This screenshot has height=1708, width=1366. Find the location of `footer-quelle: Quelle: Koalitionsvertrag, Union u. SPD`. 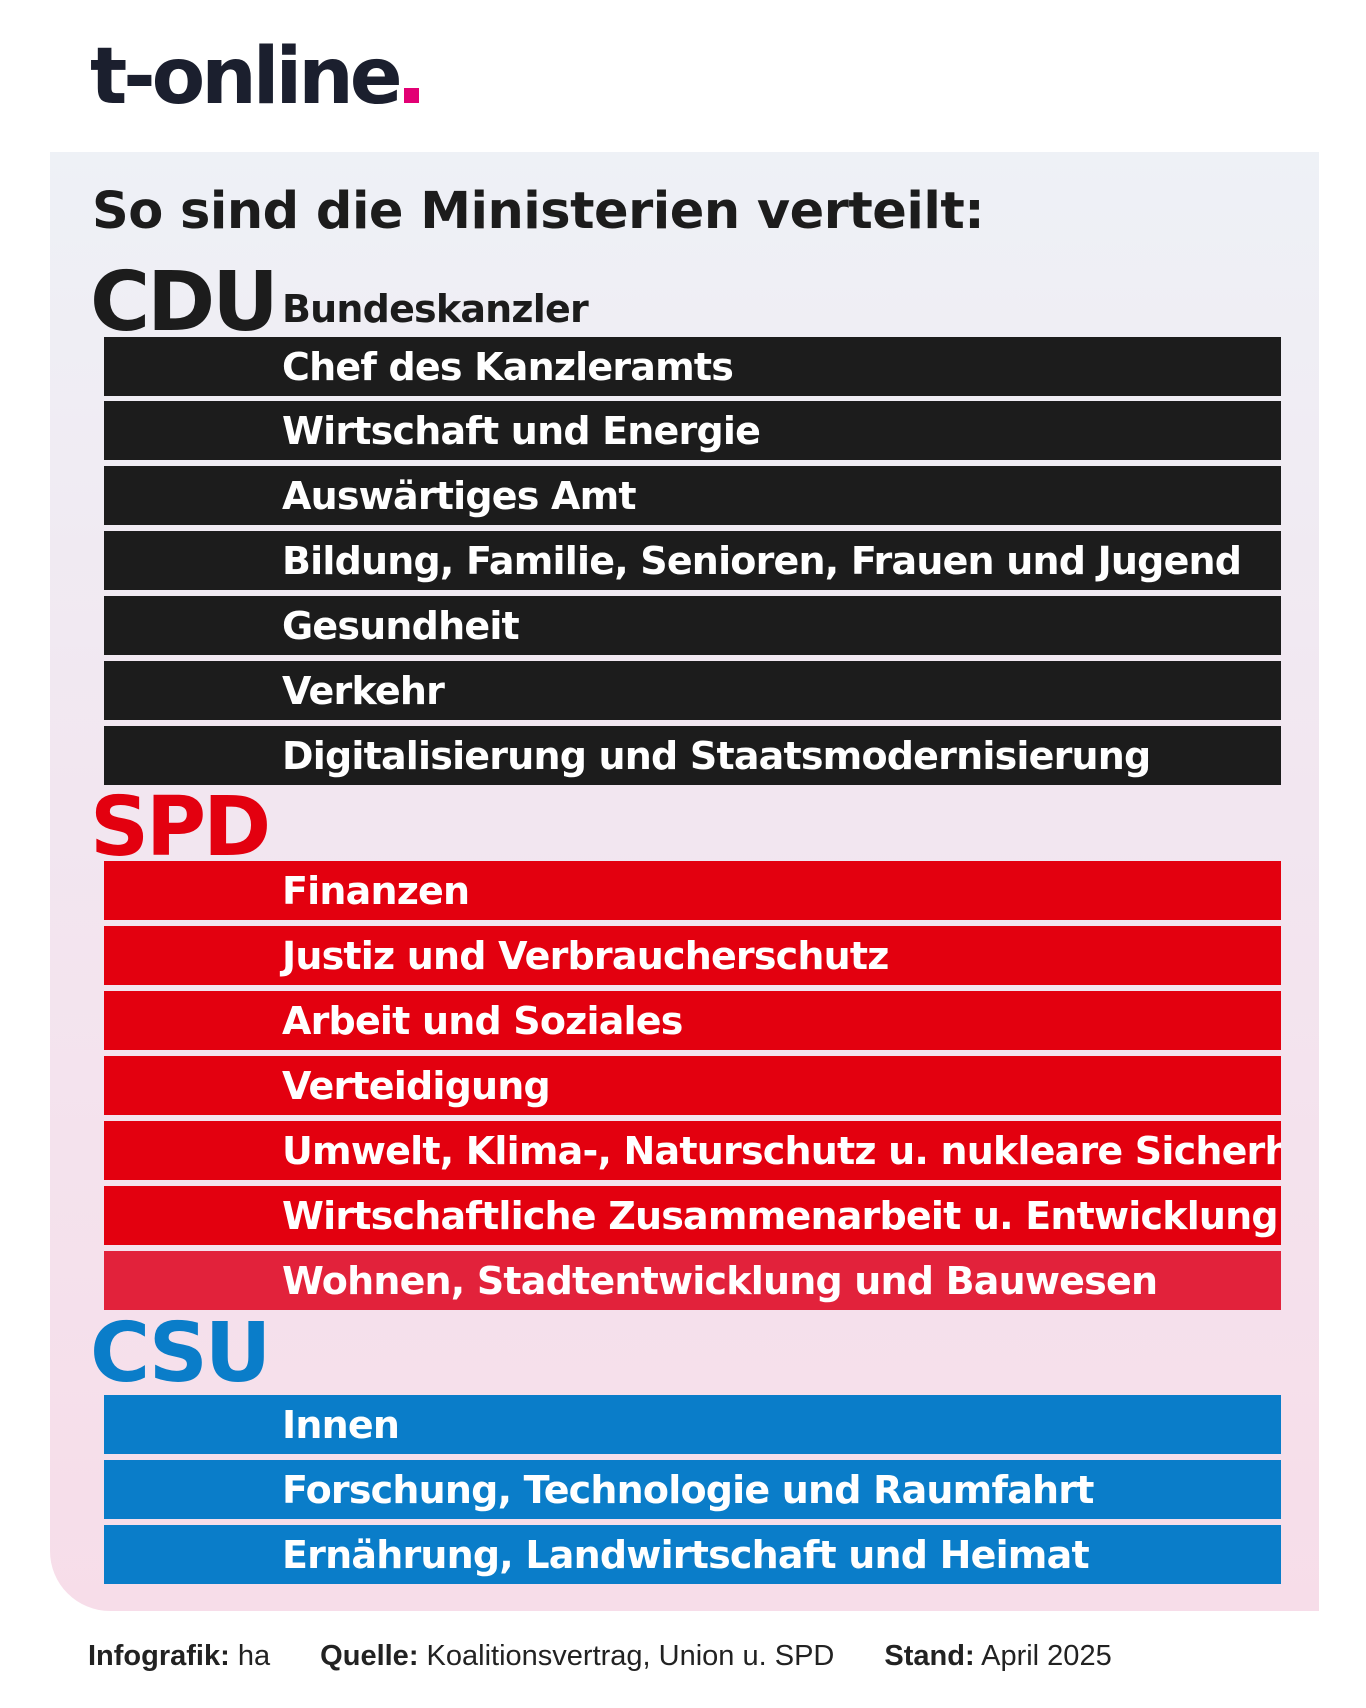

footer-quelle: Quelle: Koalitionsvertrag, Union u. SPD is located at coordinates (577, 1656).